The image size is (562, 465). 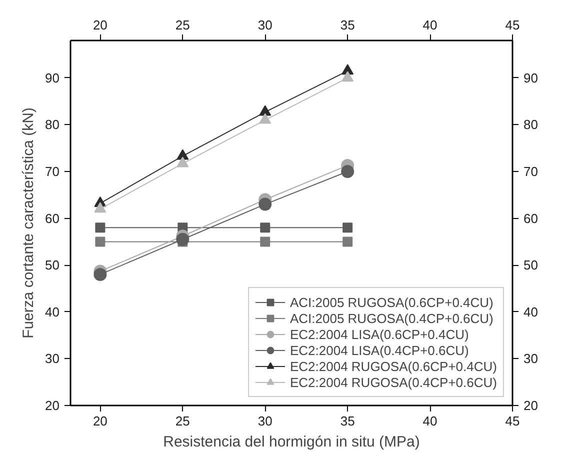 What do you see at coordinates (52, 78) in the screenshot?
I see `y-tick-label: 90` at bounding box center [52, 78].